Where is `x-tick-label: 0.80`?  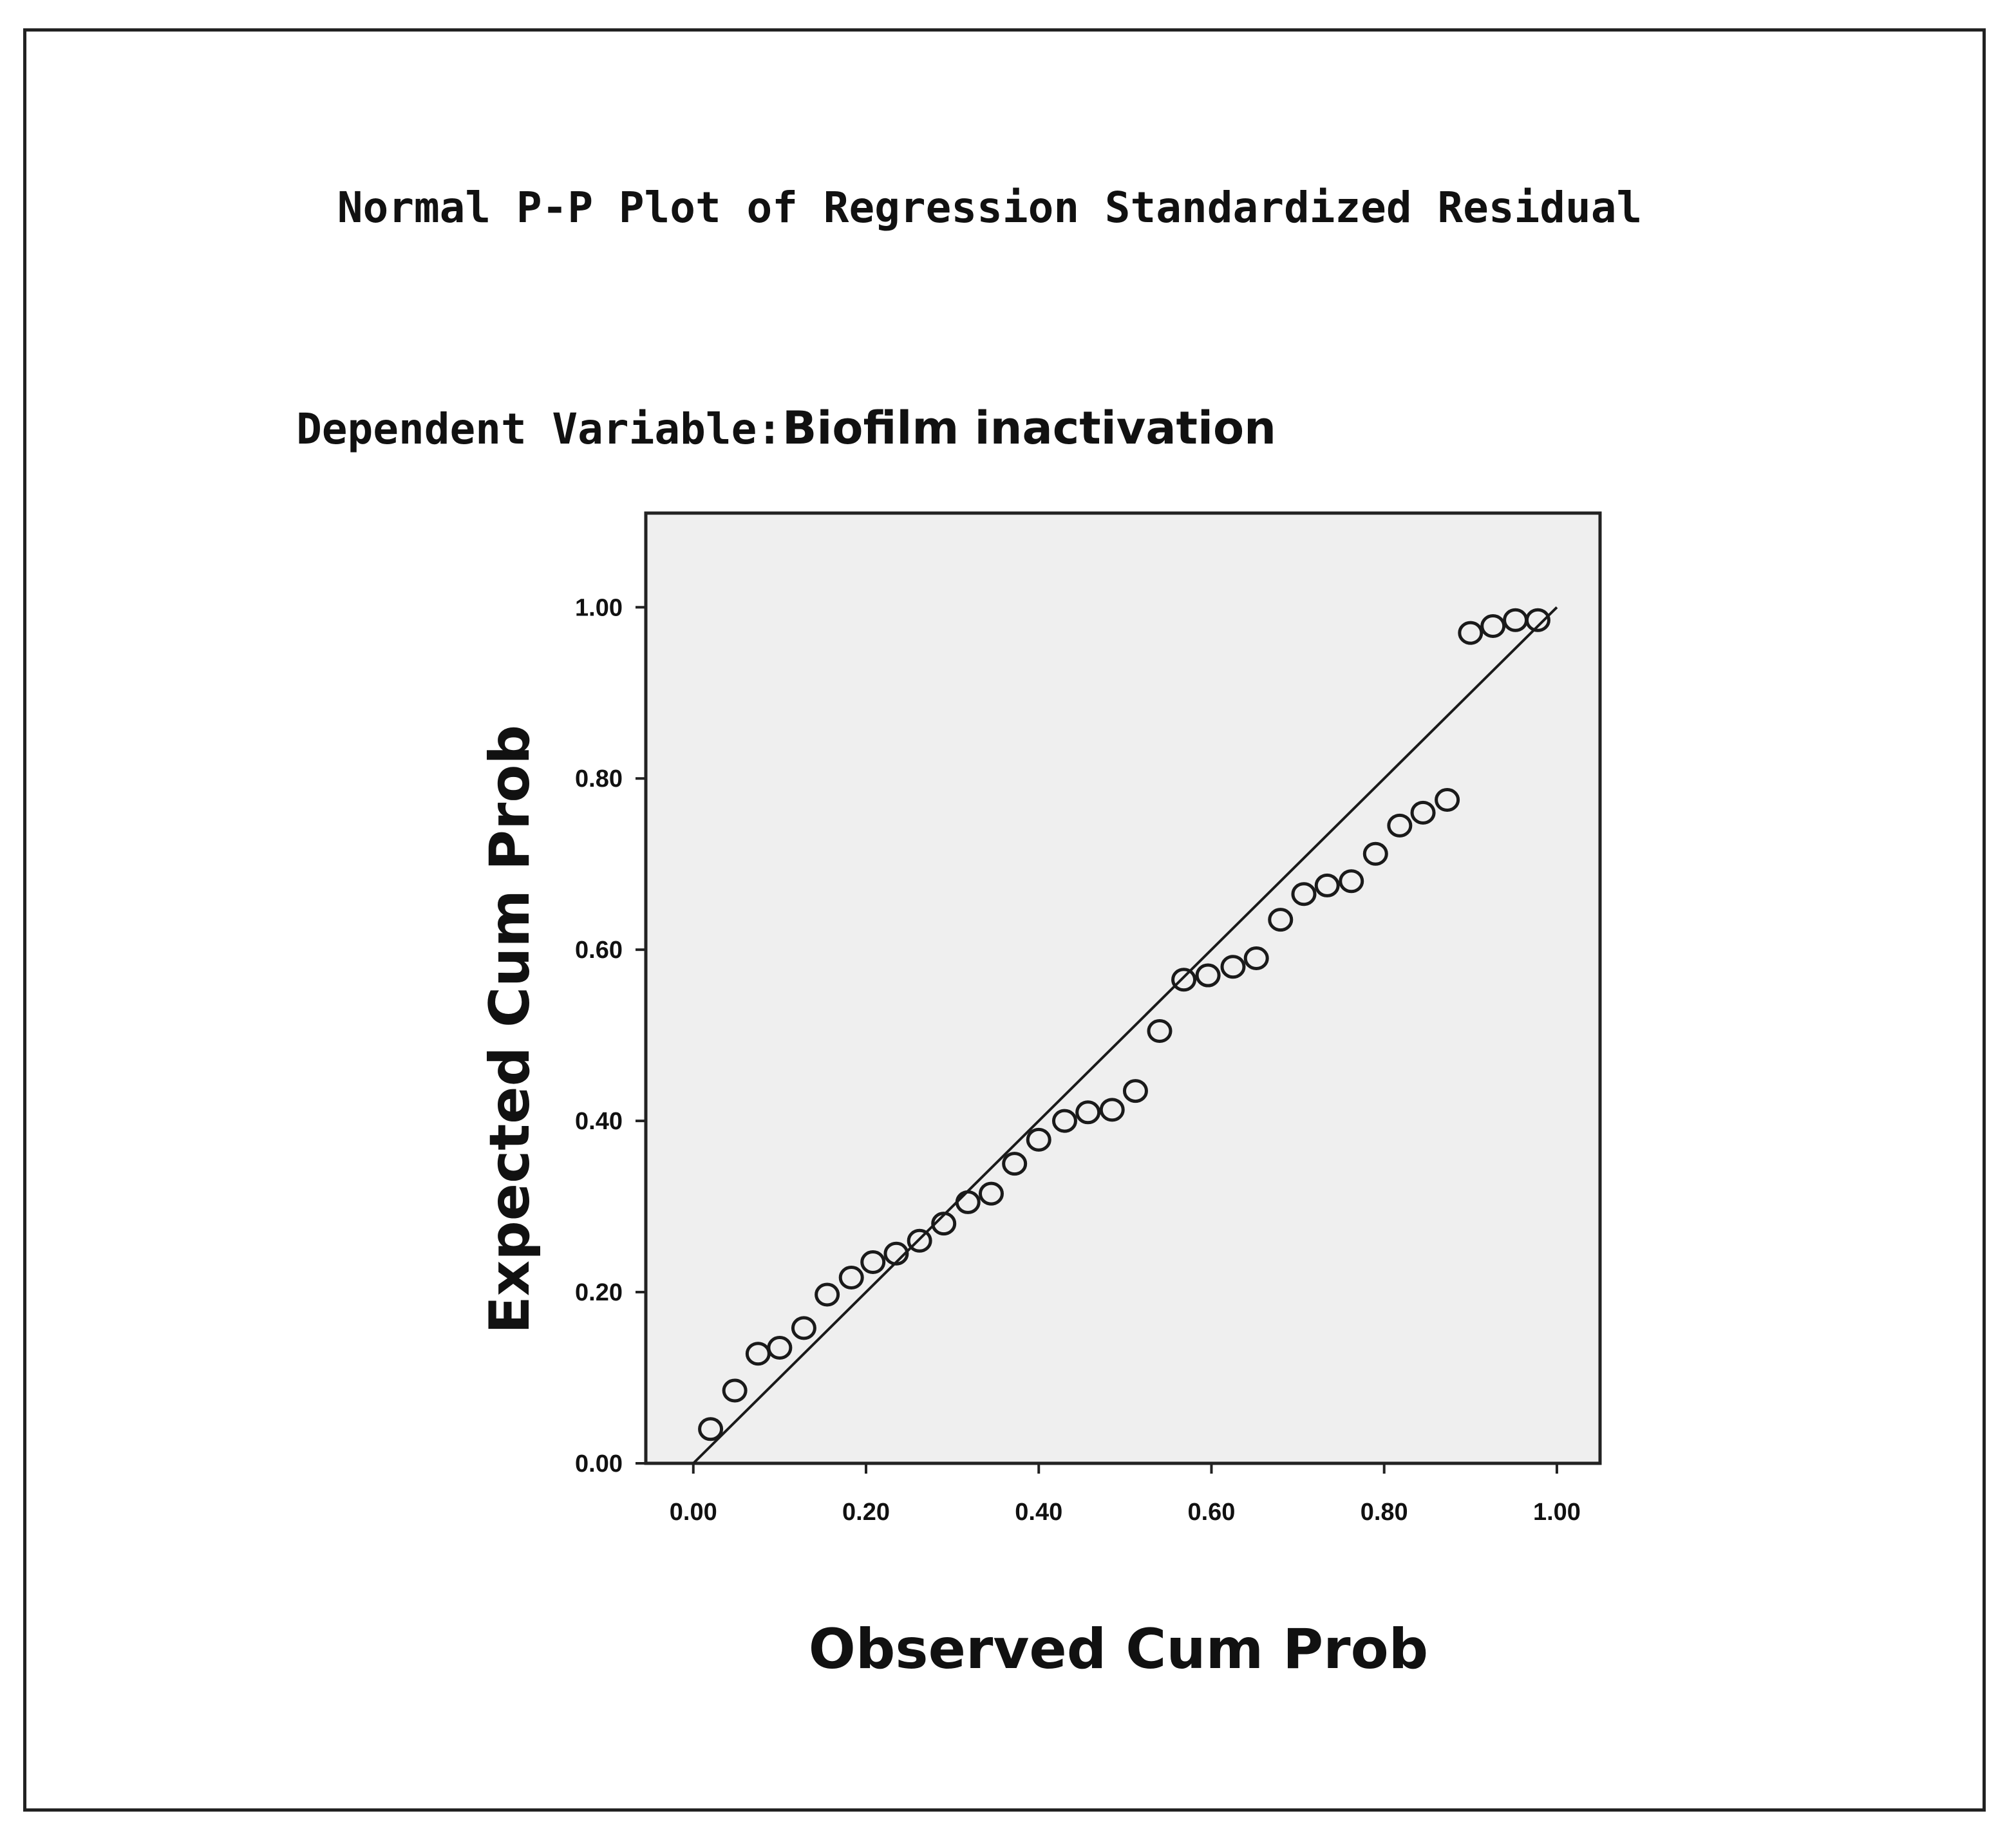 x-tick-label: 0.80 is located at coordinates (1384, 1513).